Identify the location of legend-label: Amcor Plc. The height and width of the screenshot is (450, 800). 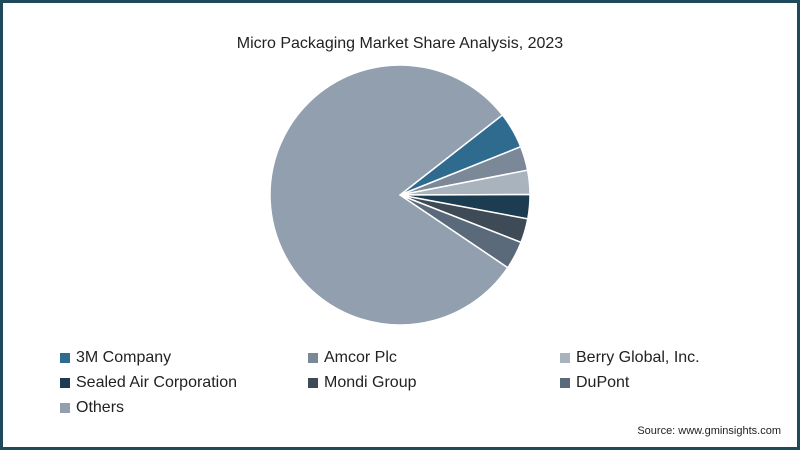
(360, 357).